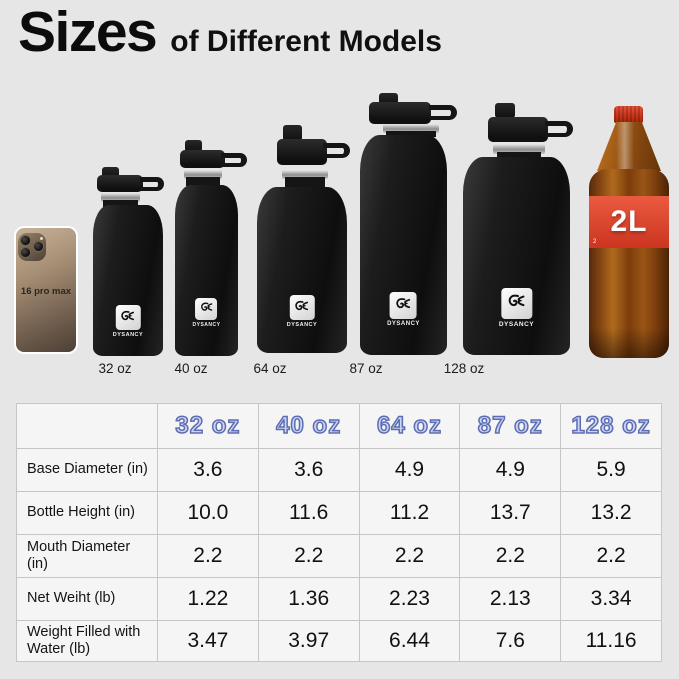 Image resolution: width=679 pixels, height=679 pixels. Describe the element at coordinates (629, 263) in the screenshot. I see `cola-body: 2L 2` at that location.